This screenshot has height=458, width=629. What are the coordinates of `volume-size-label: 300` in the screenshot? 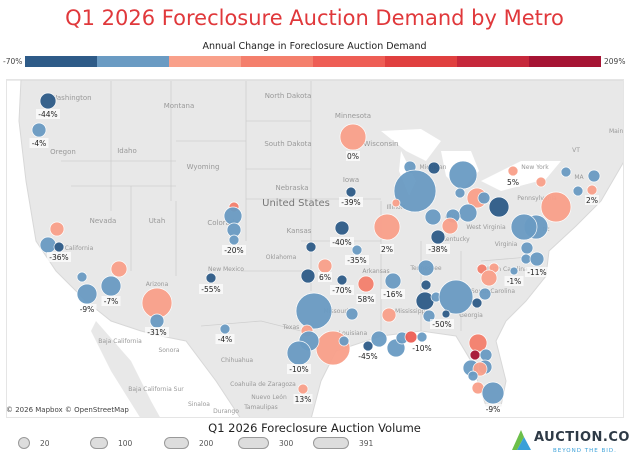 It's located at (286, 443).